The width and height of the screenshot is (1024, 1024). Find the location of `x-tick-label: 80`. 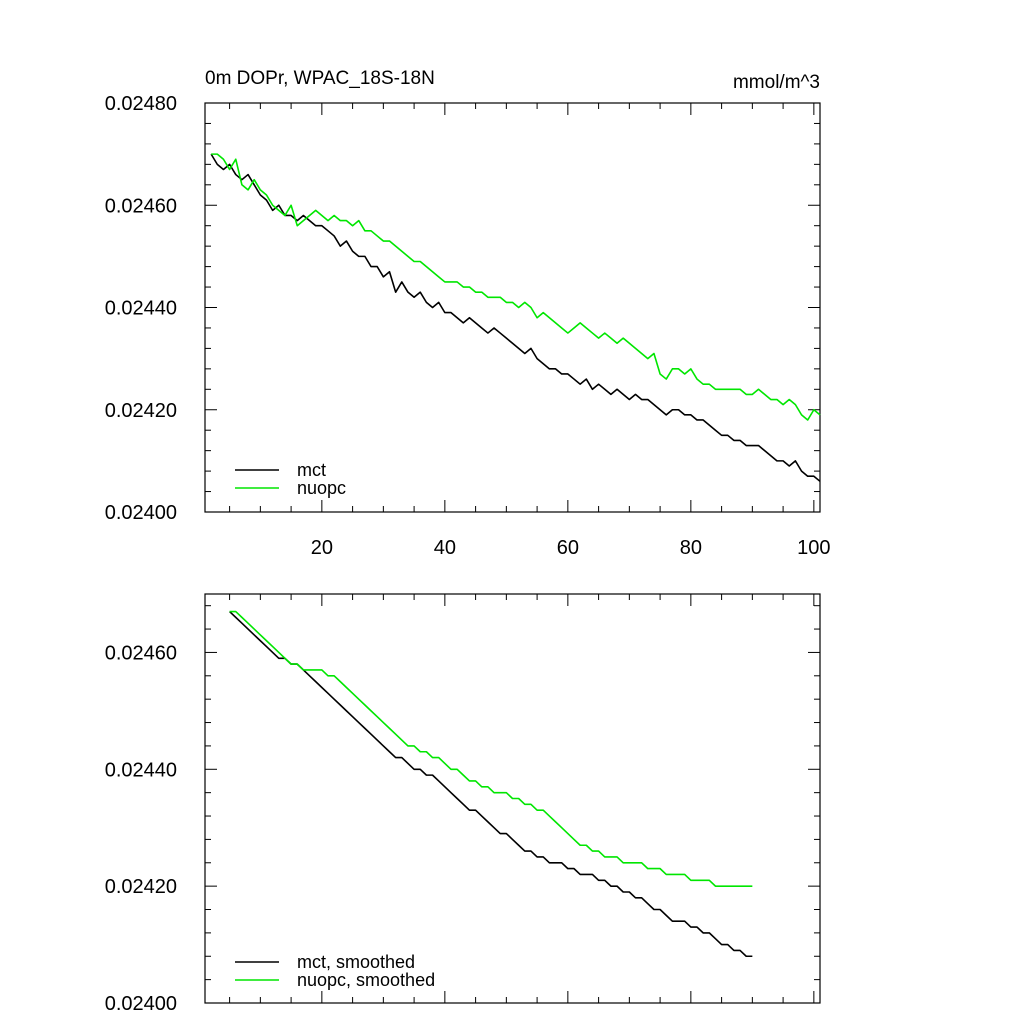

x-tick-label: 80 is located at coordinates (691, 548).